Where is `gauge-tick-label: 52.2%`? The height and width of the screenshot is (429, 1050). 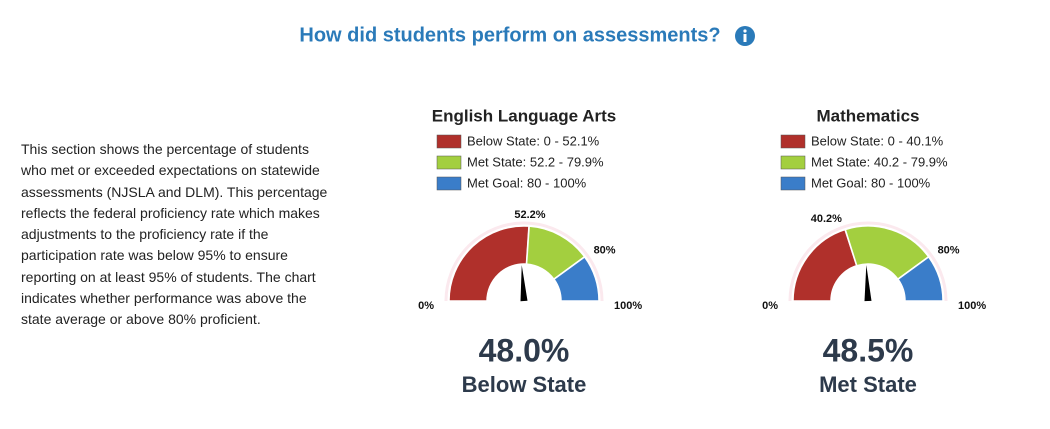
gauge-tick-label: 52.2% is located at coordinates (529, 215).